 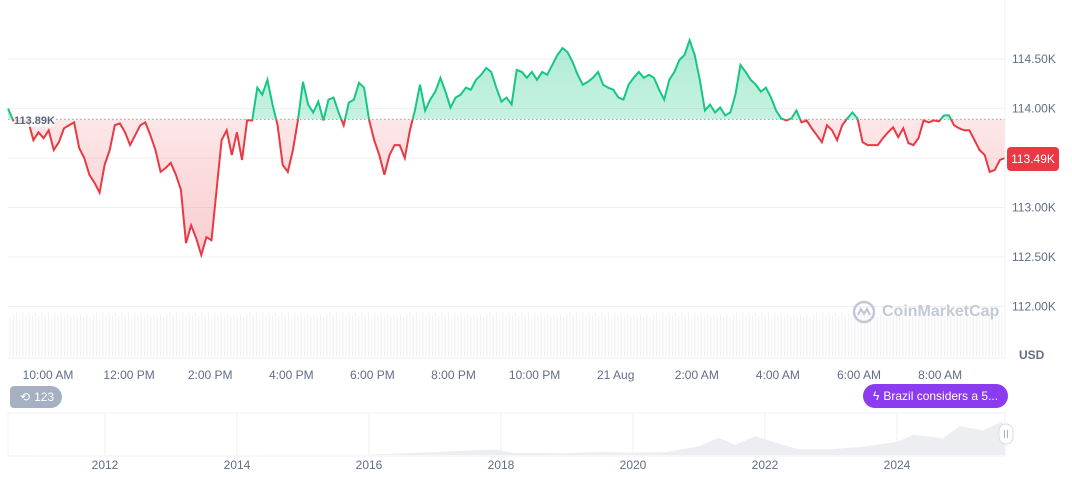 What do you see at coordinates (453, 375) in the screenshot?
I see `x-tick-label: 8:00 PM` at bounding box center [453, 375].